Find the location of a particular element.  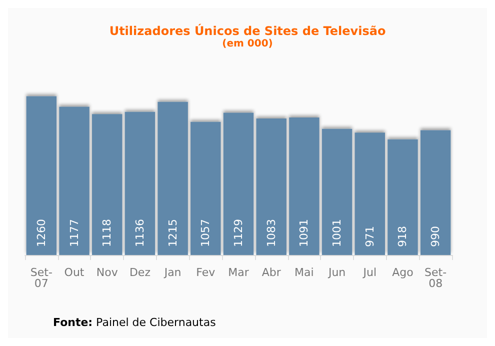

data-label: 1215 is located at coordinates (173, 233).